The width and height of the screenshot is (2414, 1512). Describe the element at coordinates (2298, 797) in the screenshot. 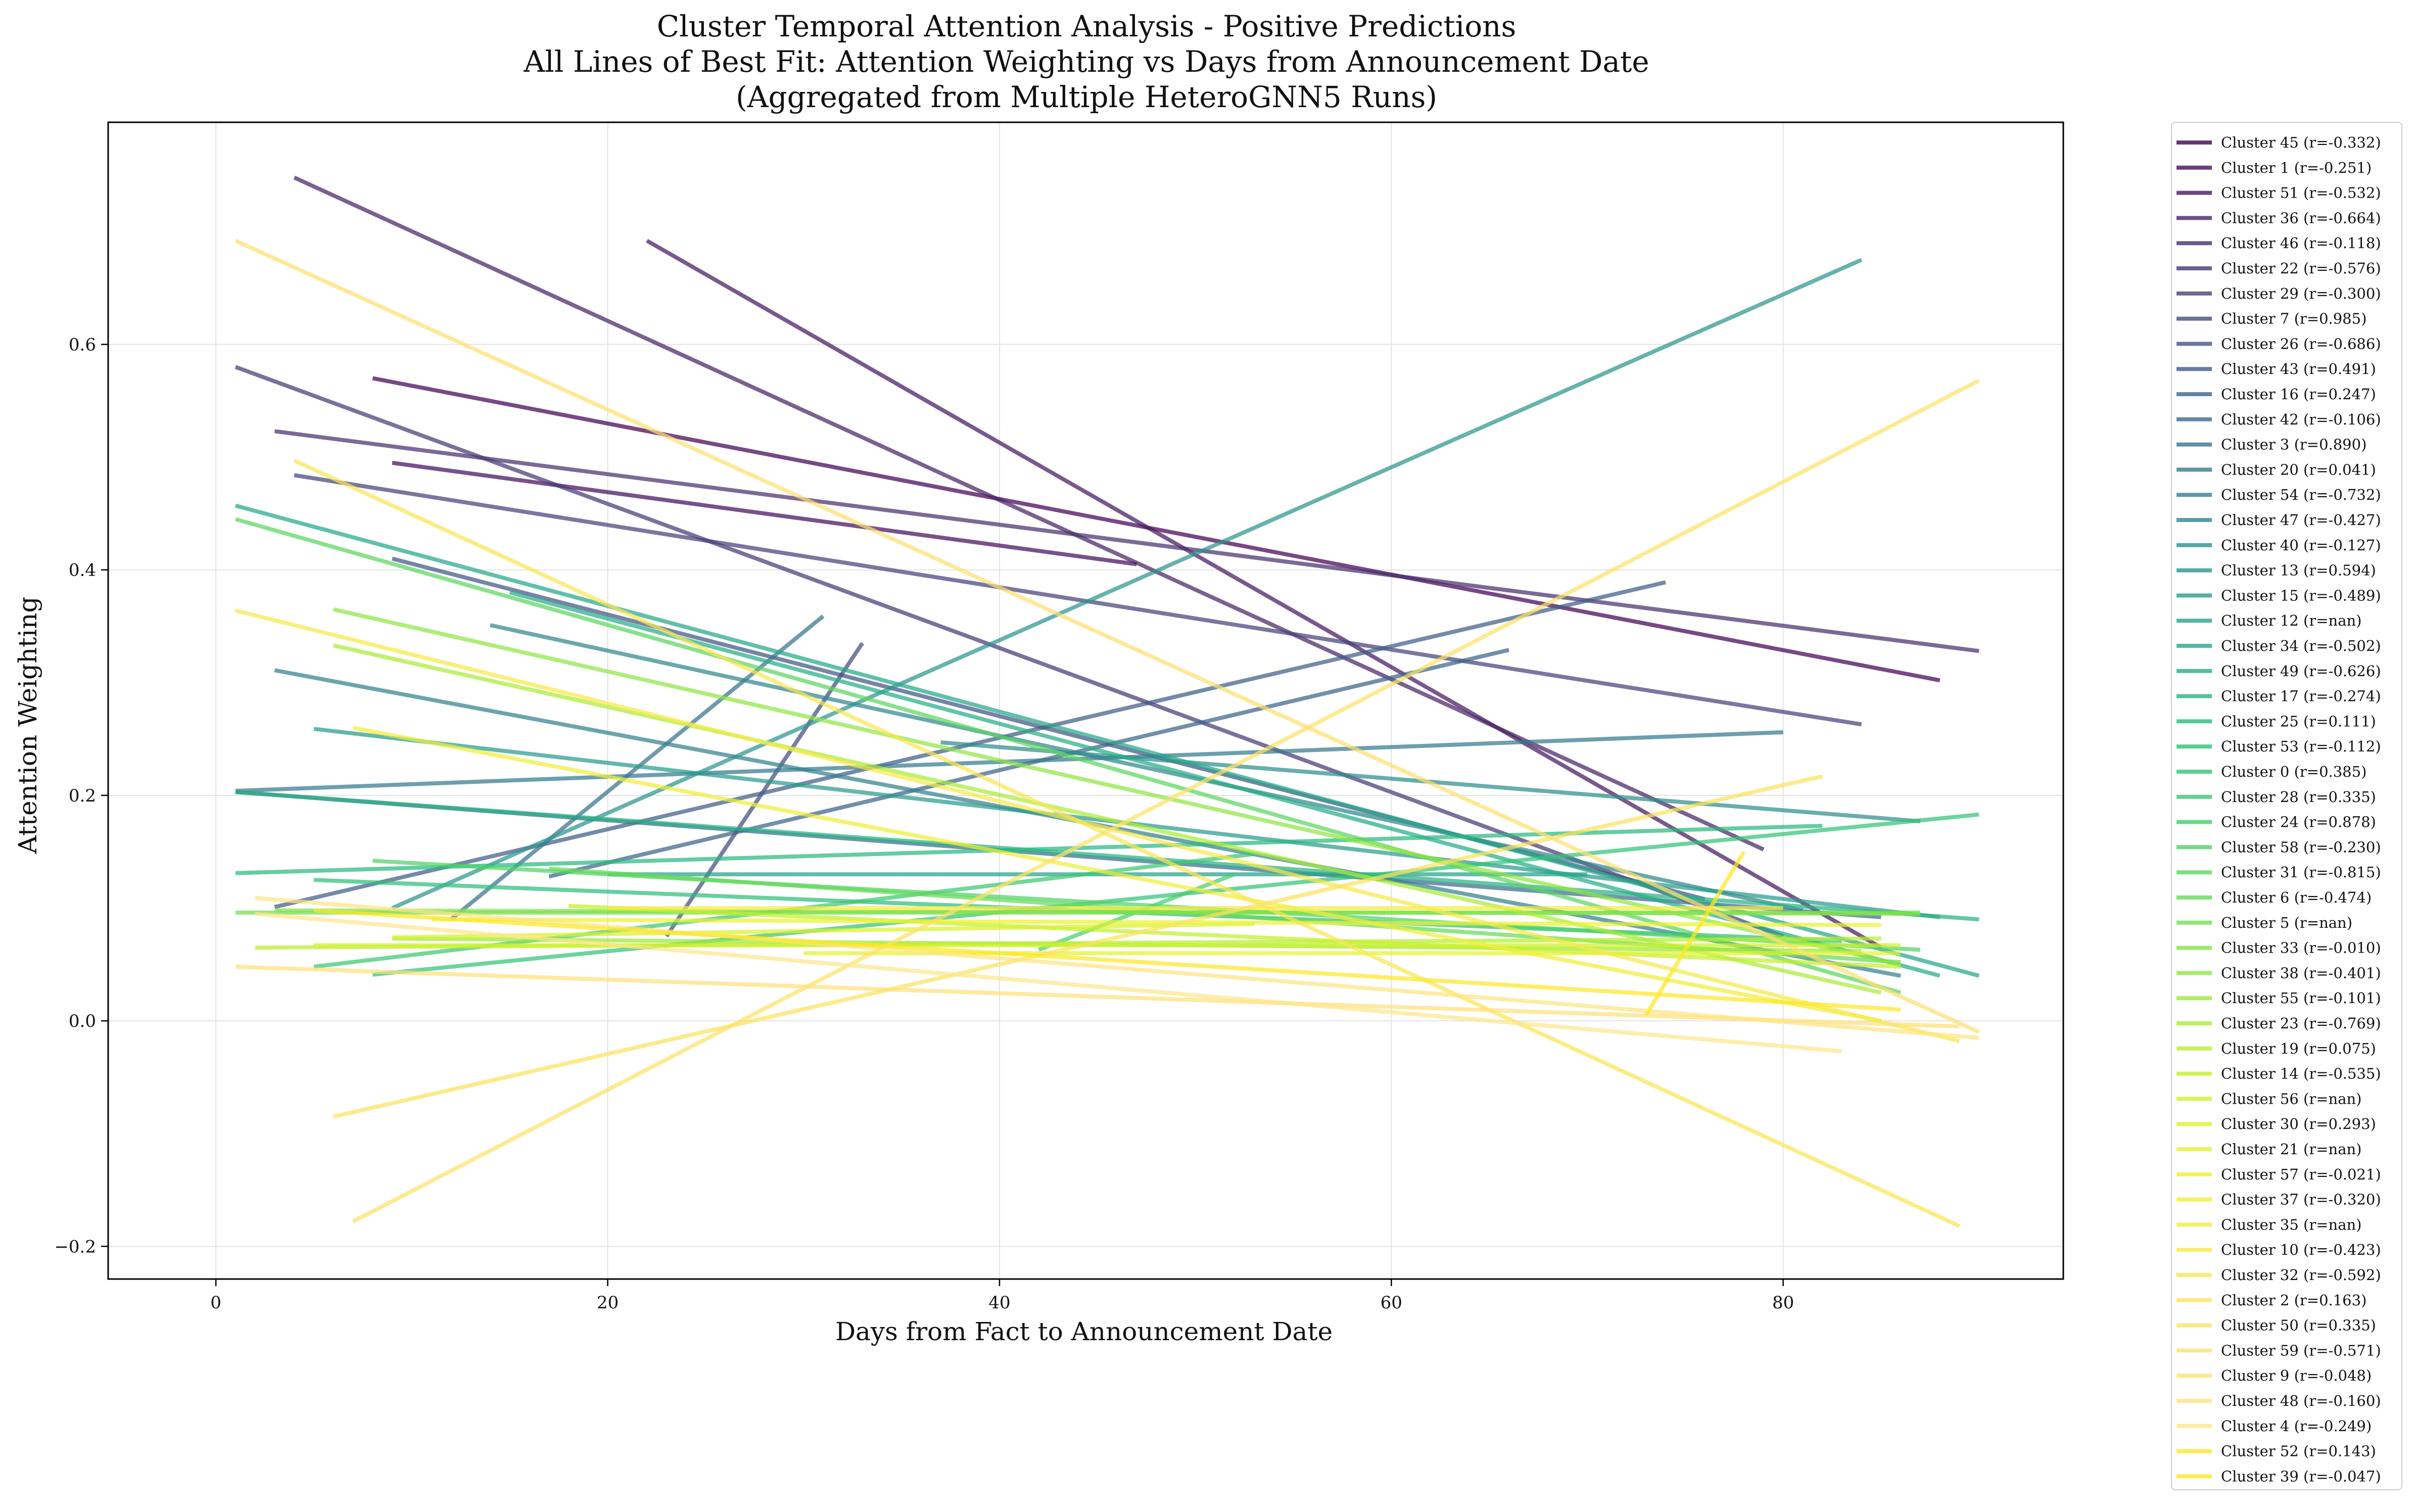

I see `legend-entry-label: Cluster 28 (r=0.335)` at that location.